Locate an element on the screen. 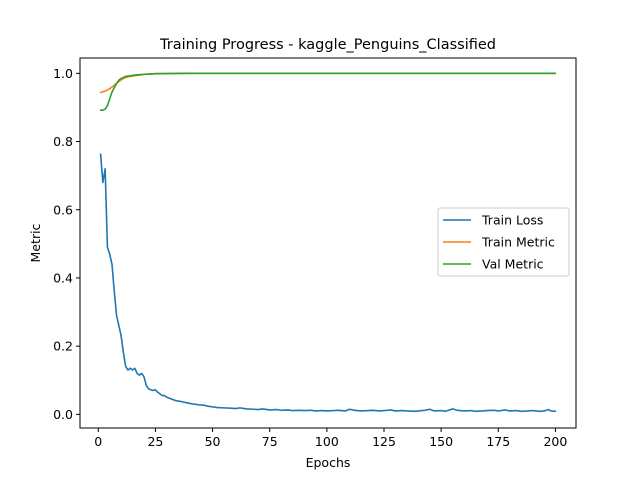 The image size is (640, 480). series-line-val-metric is located at coordinates (328, 91).